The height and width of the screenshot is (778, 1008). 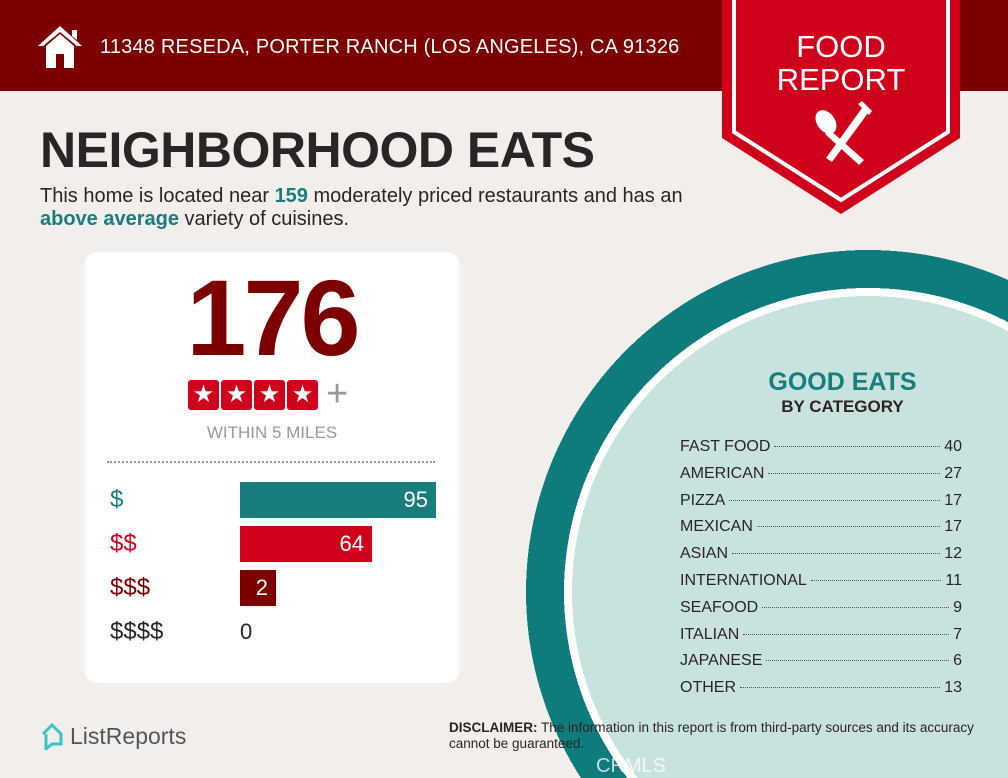 I want to click on category-name: JAPANESE, so click(x=721, y=661).